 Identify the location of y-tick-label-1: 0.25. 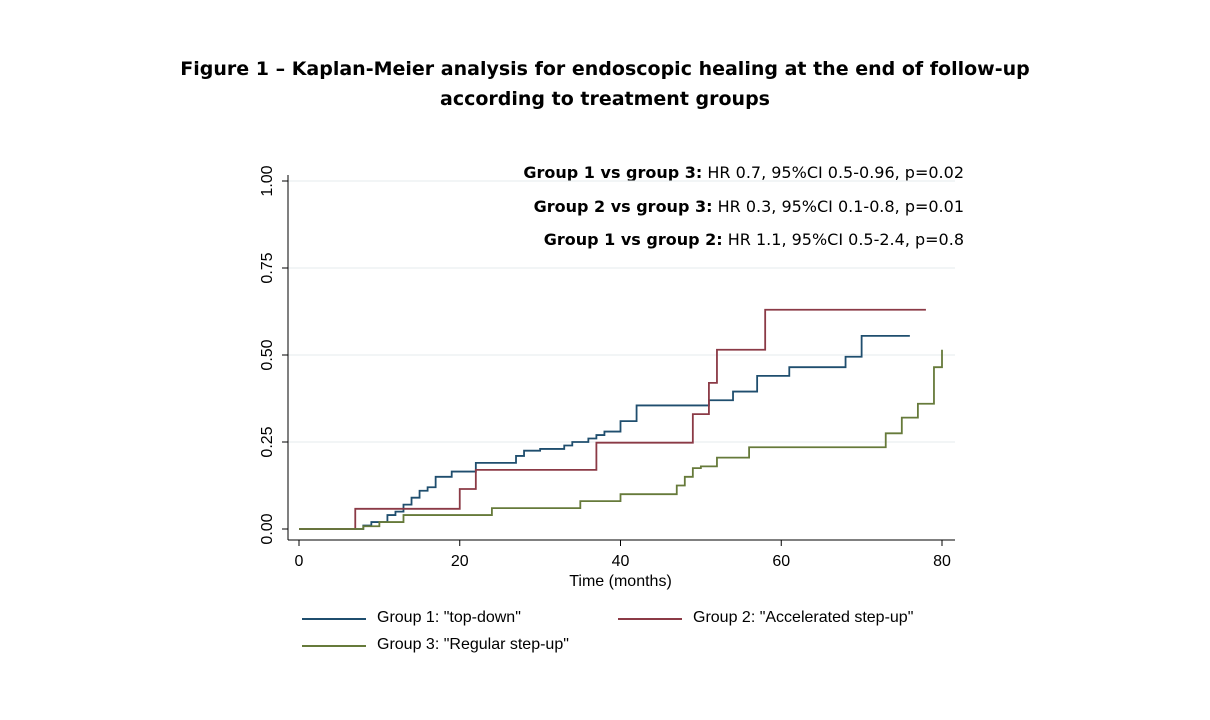
(267, 441).